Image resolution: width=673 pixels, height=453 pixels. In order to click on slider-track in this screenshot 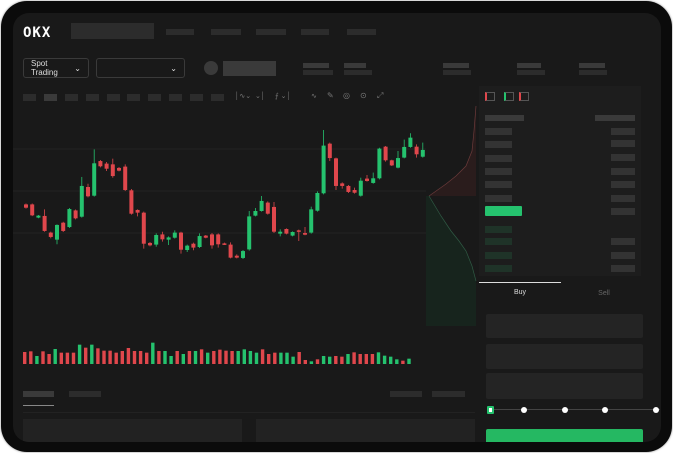, I will do `click(575, 409)`.